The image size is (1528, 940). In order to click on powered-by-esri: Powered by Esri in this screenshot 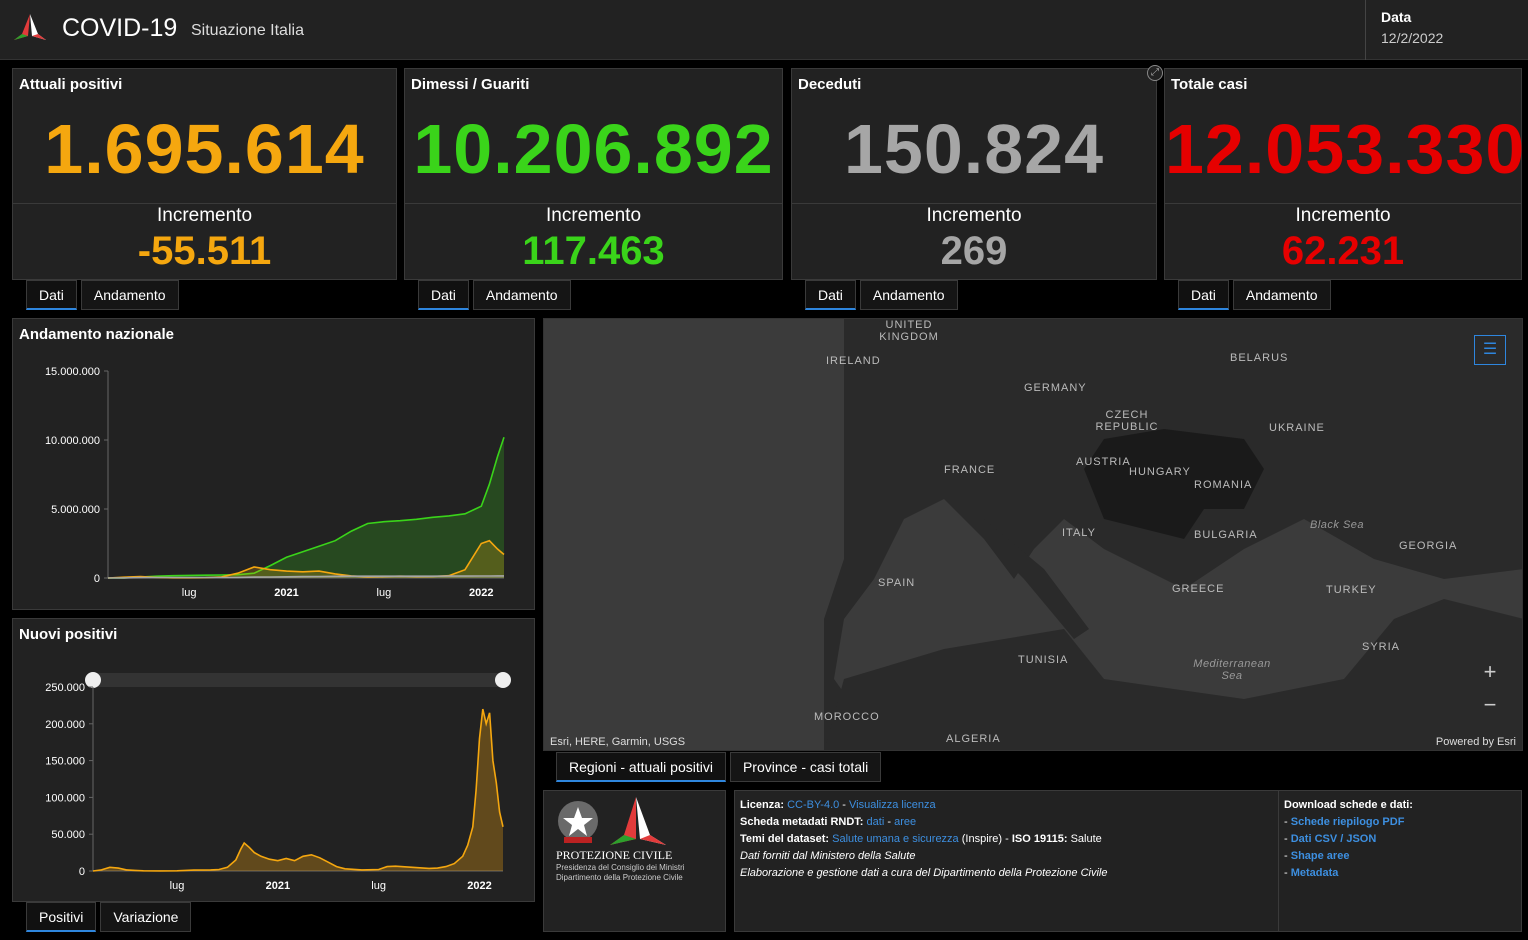, I will do `click(1475, 742)`.